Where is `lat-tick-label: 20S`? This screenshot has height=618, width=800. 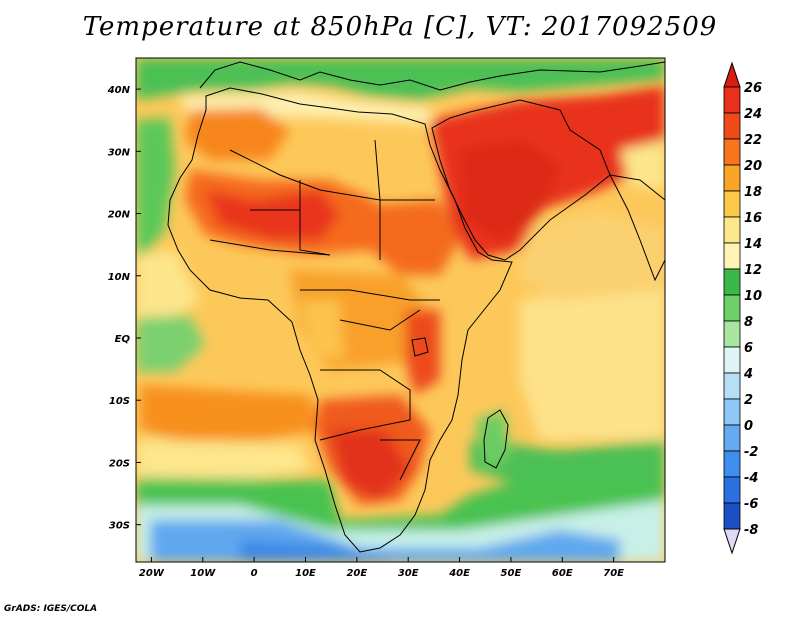
lat-tick-label: 20S is located at coordinates (119, 463).